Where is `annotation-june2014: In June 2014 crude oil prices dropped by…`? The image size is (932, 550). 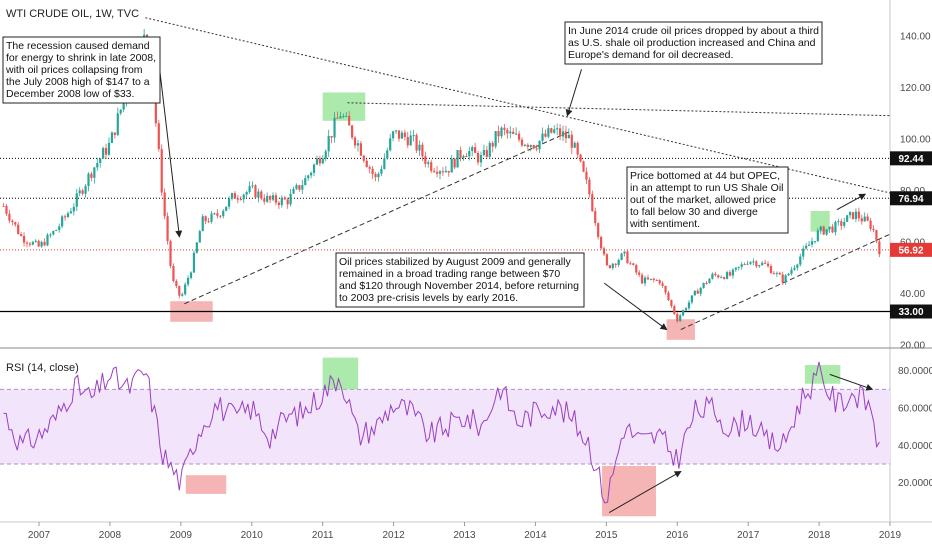 annotation-june2014: In June 2014 crude oil prices dropped by… is located at coordinates (693, 43).